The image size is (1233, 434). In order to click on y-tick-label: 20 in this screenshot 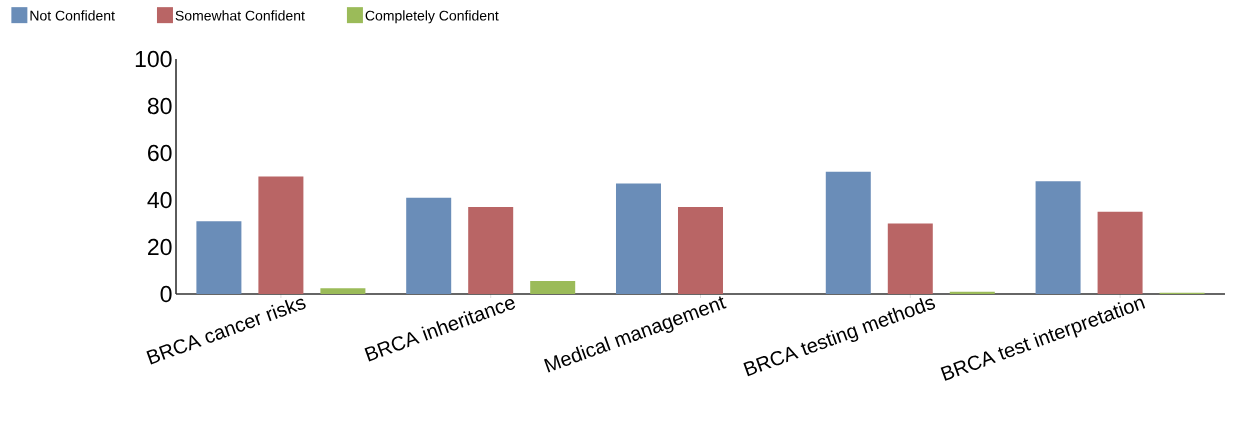, I will do `click(160, 247)`.